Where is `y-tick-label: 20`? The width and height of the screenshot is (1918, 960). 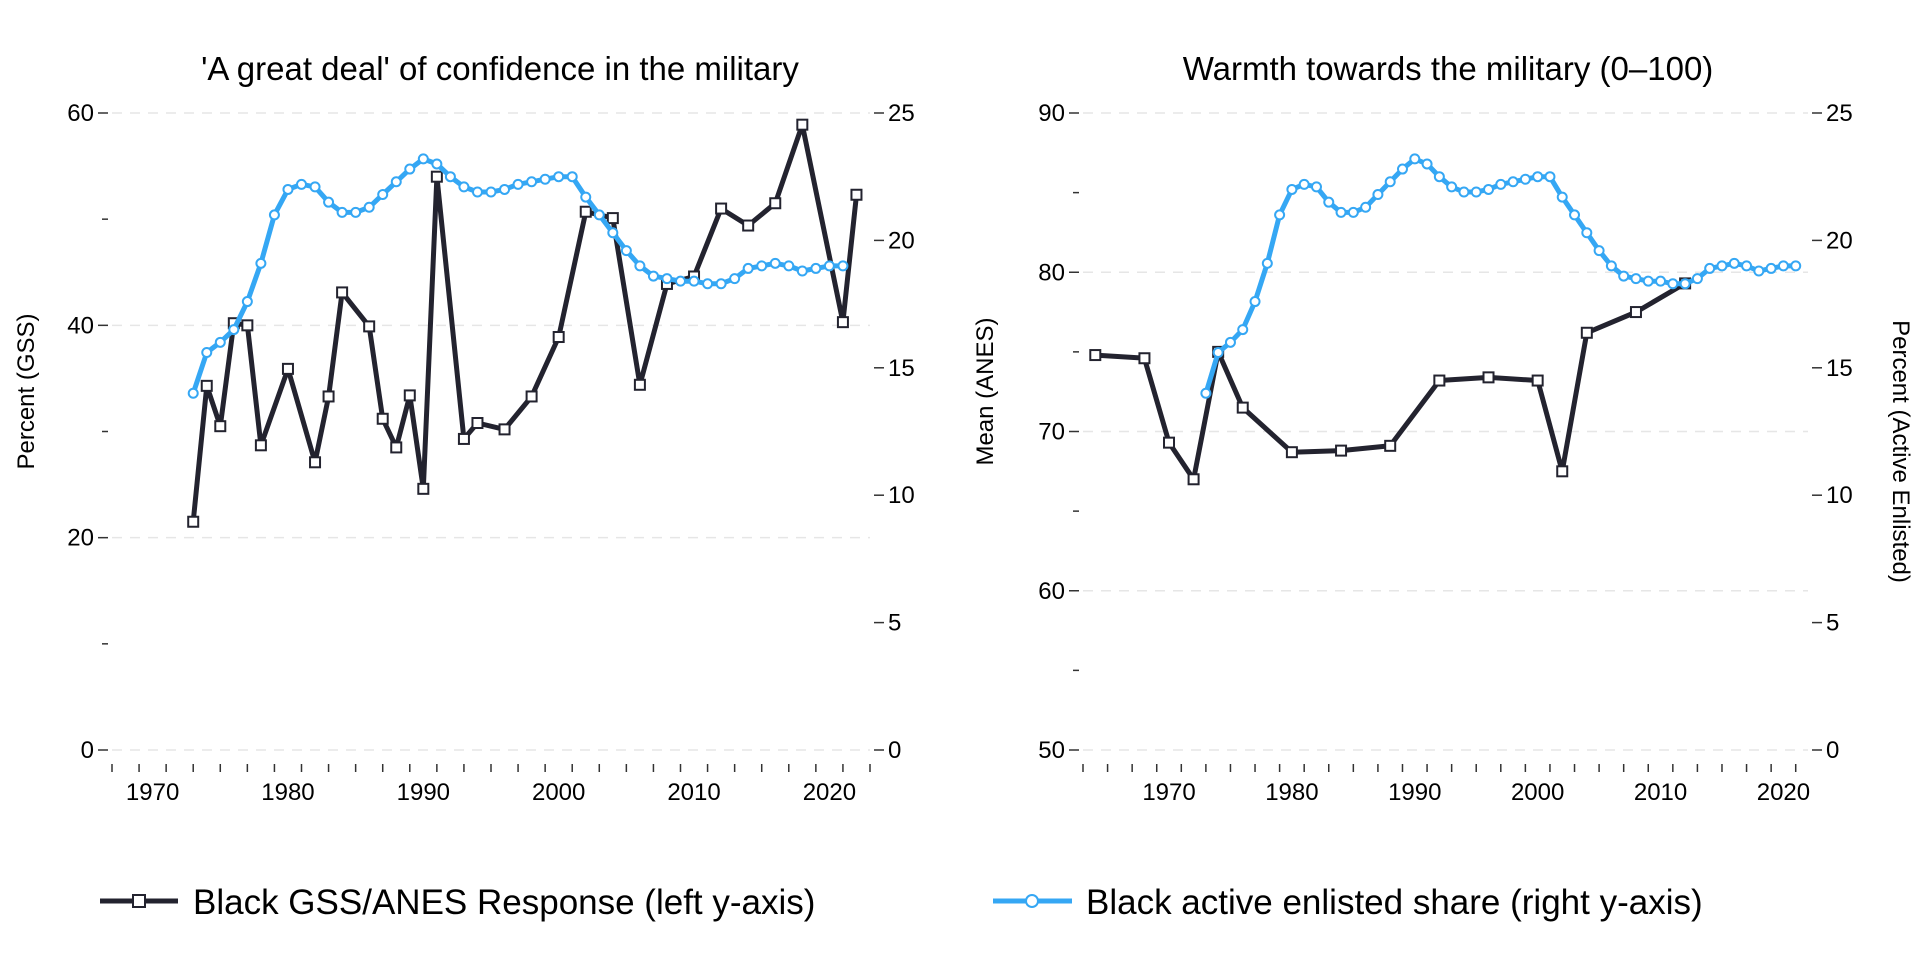
y-tick-label: 20 is located at coordinates (80, 538).